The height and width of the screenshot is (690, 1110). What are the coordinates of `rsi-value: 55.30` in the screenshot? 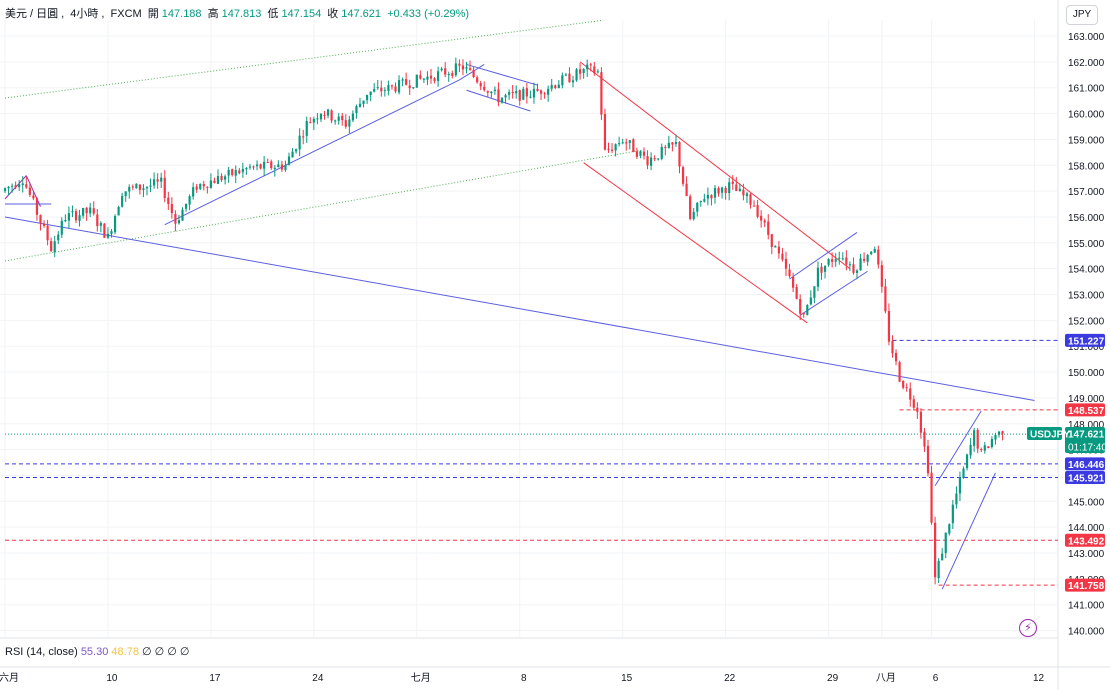 It's located at (94, 652).